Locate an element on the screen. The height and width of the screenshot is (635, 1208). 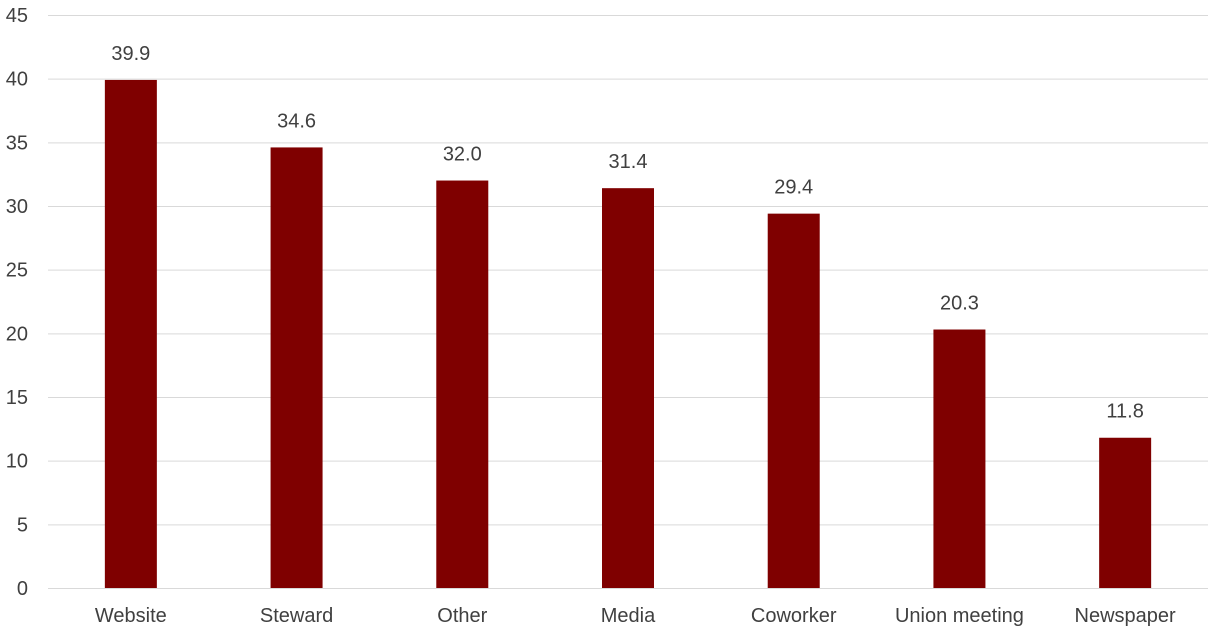
x-tick-label: Steward is located at coordinates (296, 616).